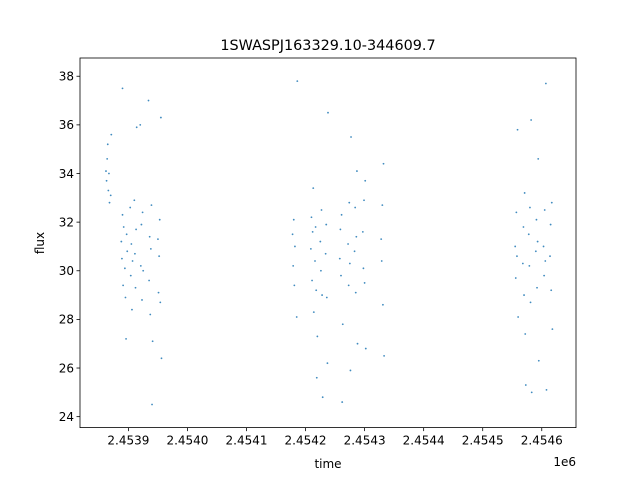 The image size is (640, 484). What do you see at coordinates (66, 125) in the screenshot?
I see `y-tick-label: 36` at bounding box center [66, 125].